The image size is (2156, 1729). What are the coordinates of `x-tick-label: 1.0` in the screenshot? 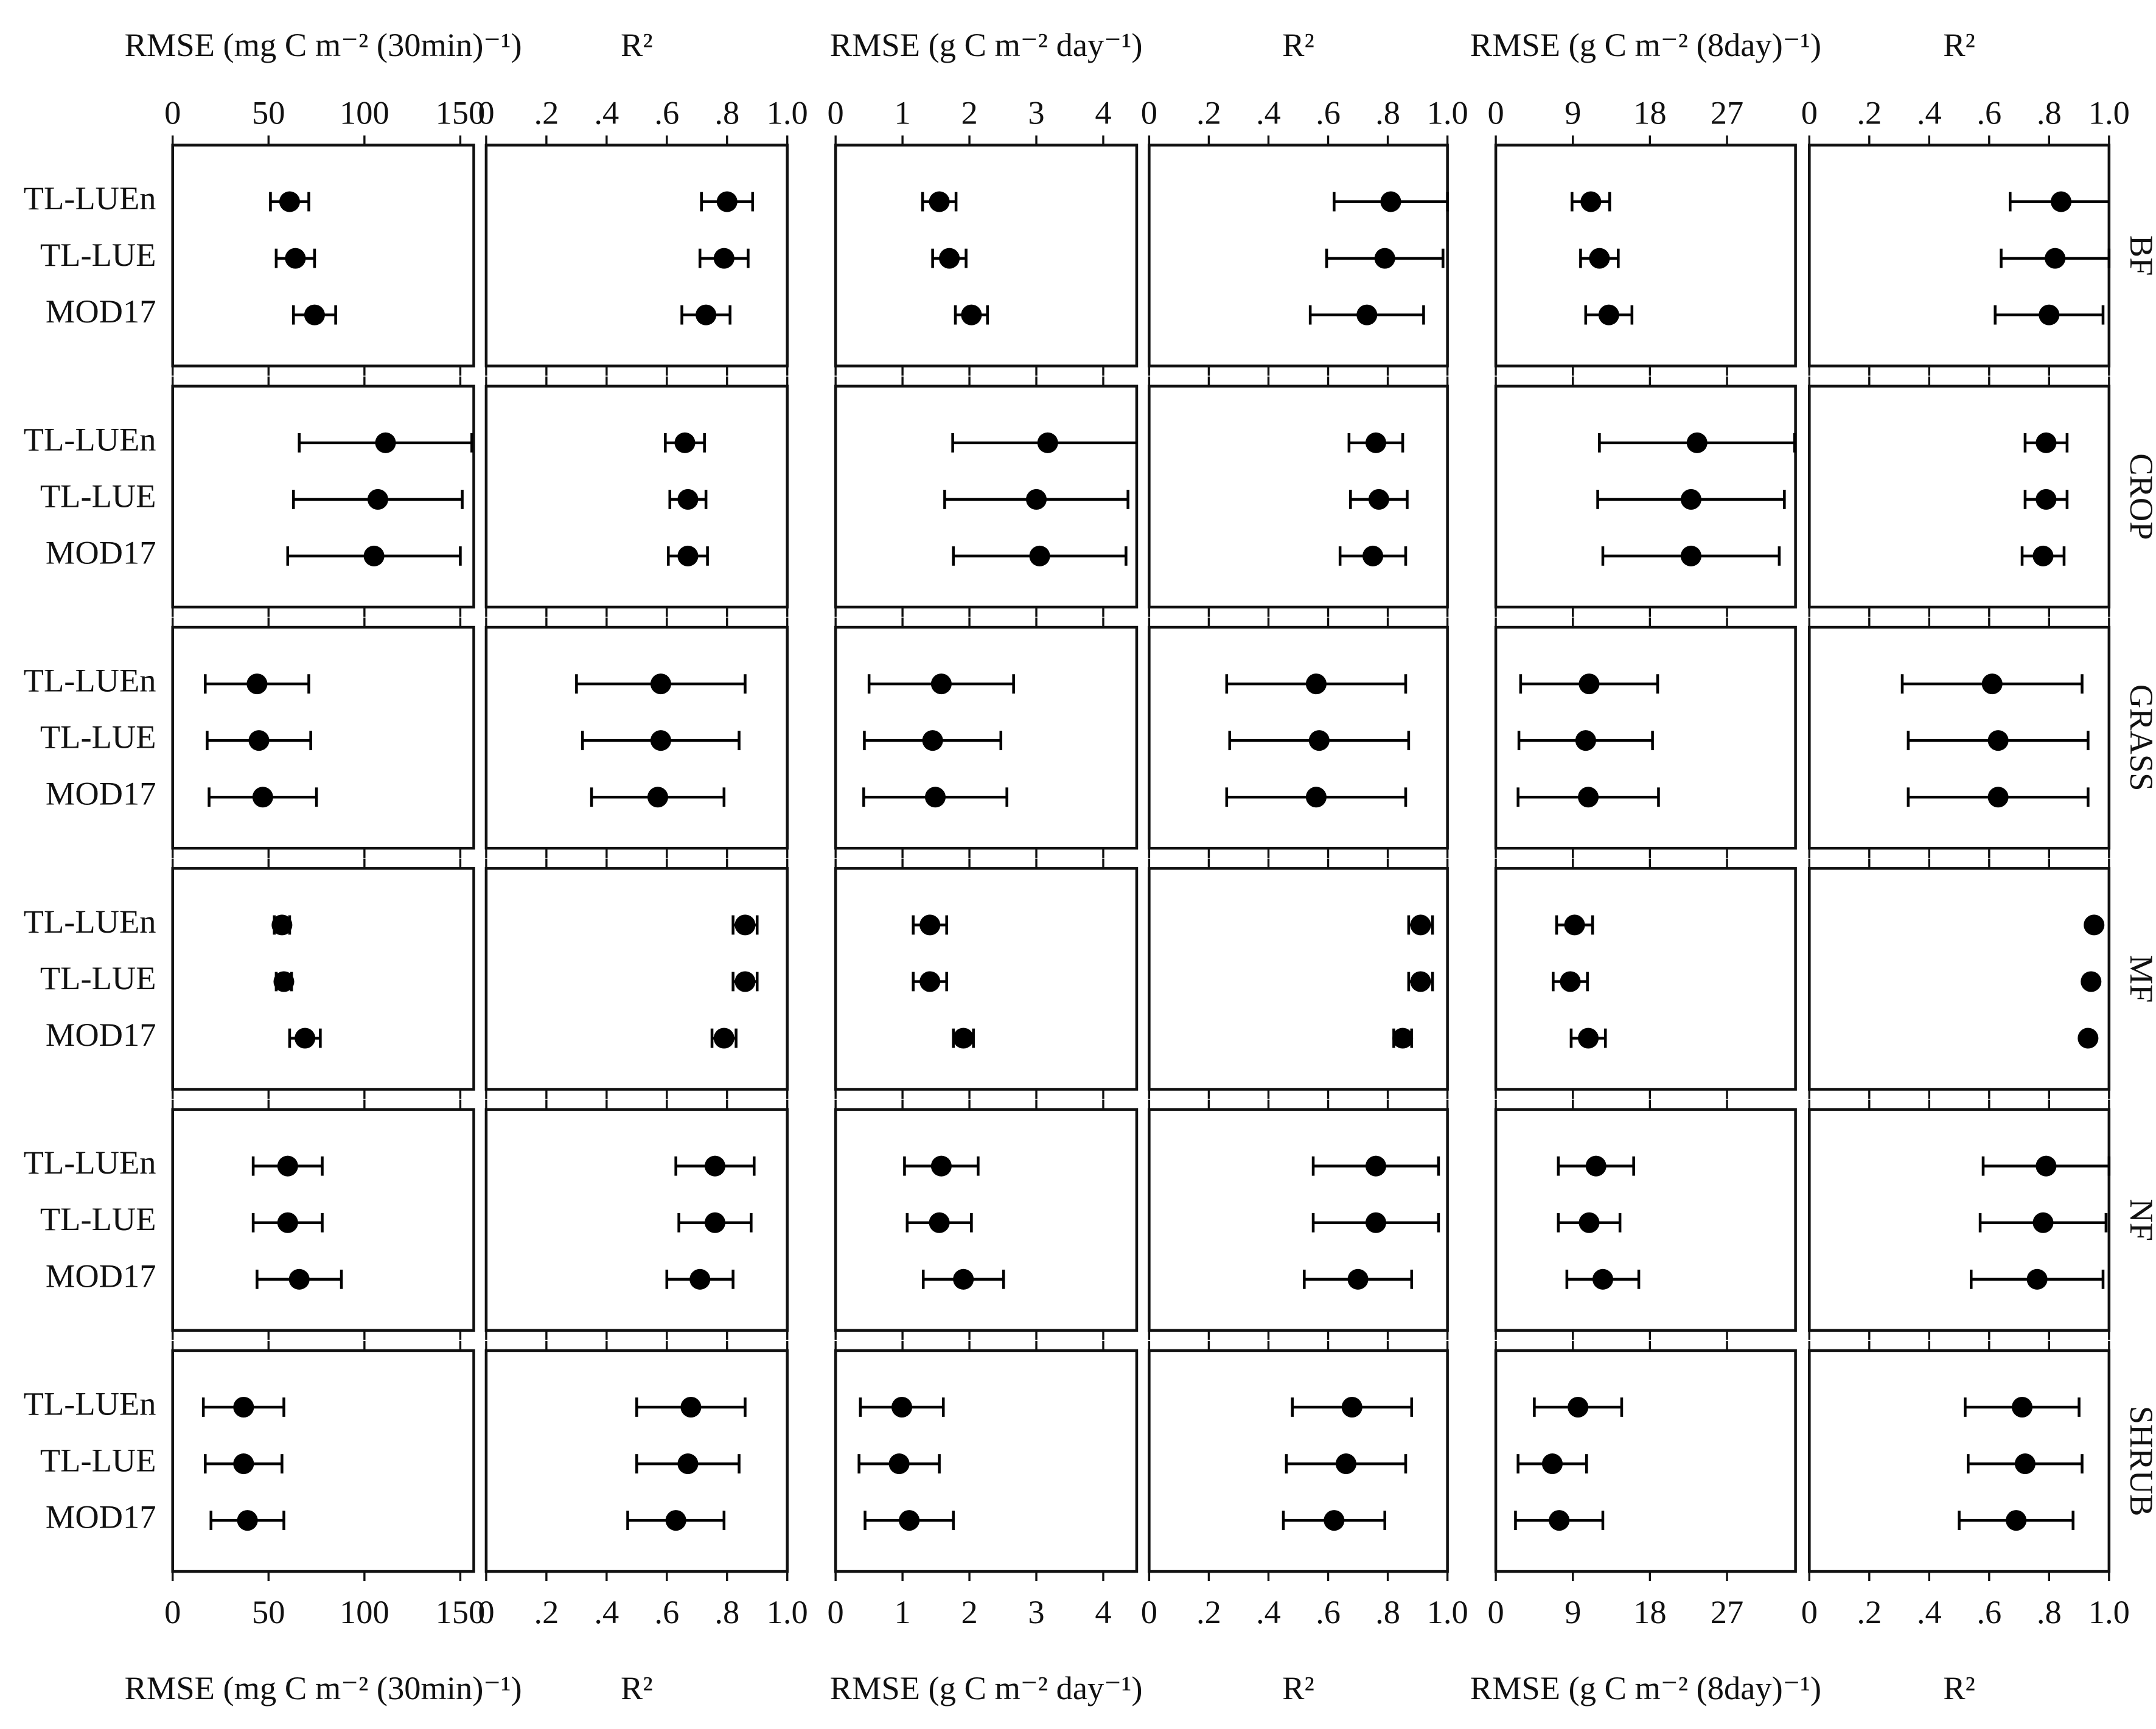 It's located at (1448, 112).